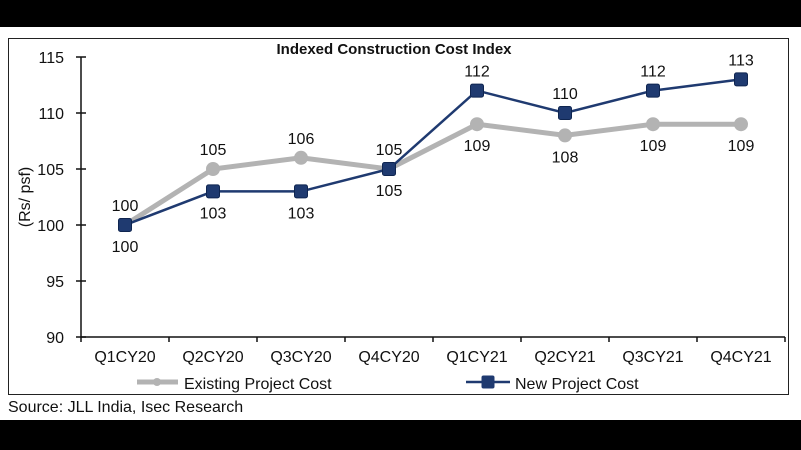 Image resolution: width=801 pixels, height=450 pixels. What do you see at coordinates (55, 338) in the screenshot?
I see `y-tick-label: 90` at bounding box center [55, 338].